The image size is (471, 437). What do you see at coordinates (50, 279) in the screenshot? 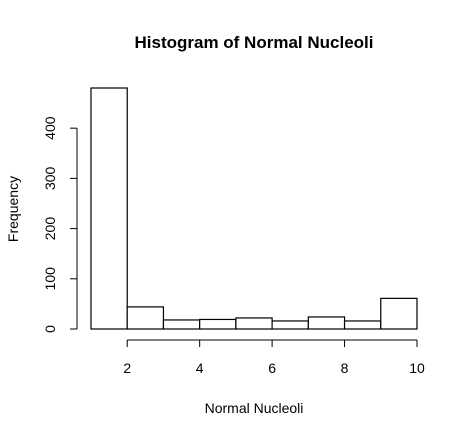
I see `y-tick-label: 100` at bounding box center [50, 279].